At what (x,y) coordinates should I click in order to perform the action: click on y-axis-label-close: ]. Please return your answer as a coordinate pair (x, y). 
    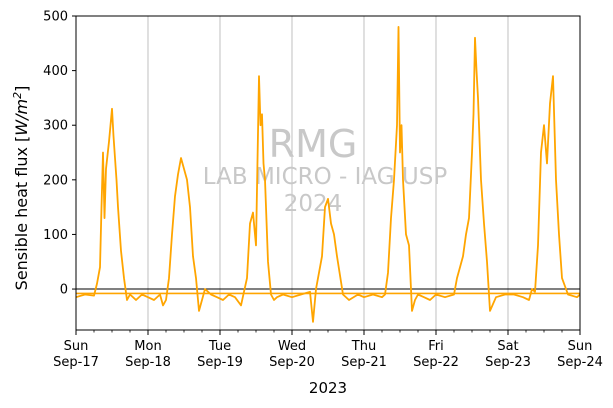
    Looking at the image, I should click on (21, 89).